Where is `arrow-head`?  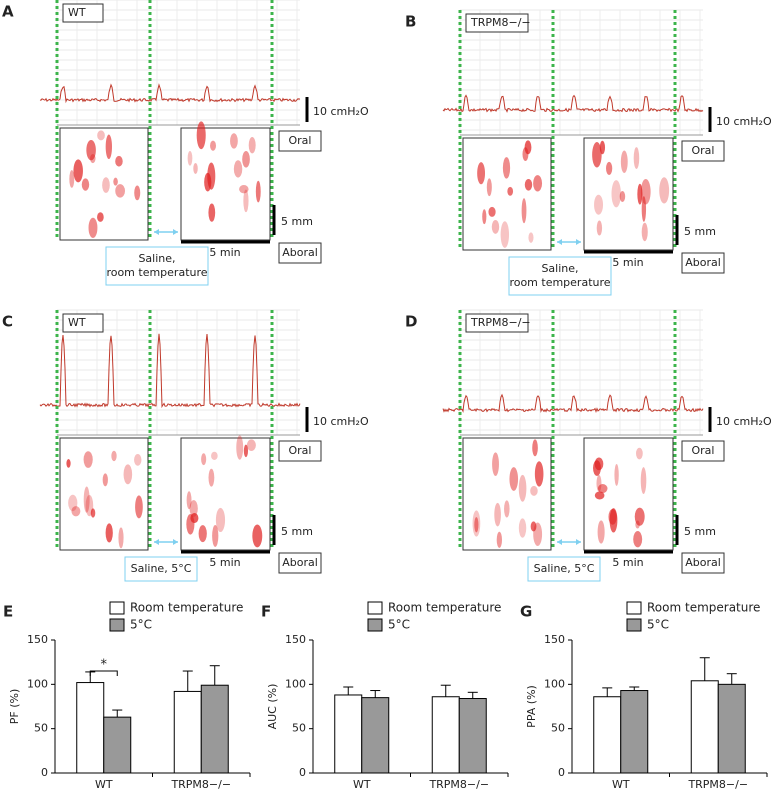 arrow-head is located at coordinates (569, 542).